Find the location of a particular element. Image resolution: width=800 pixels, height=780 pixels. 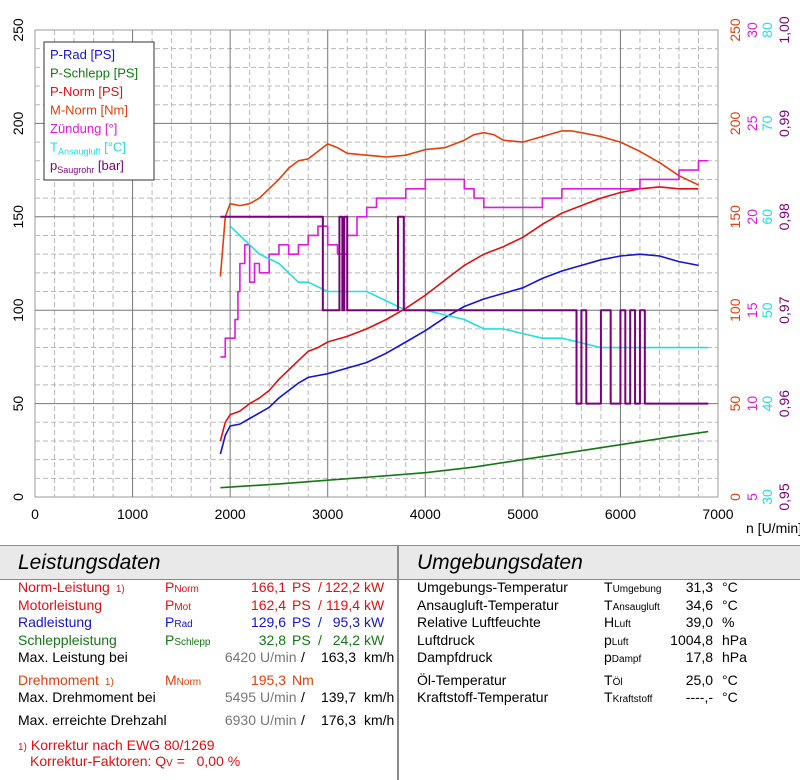

legend-entry-part: [bar] is located at coordinates (109, 165).